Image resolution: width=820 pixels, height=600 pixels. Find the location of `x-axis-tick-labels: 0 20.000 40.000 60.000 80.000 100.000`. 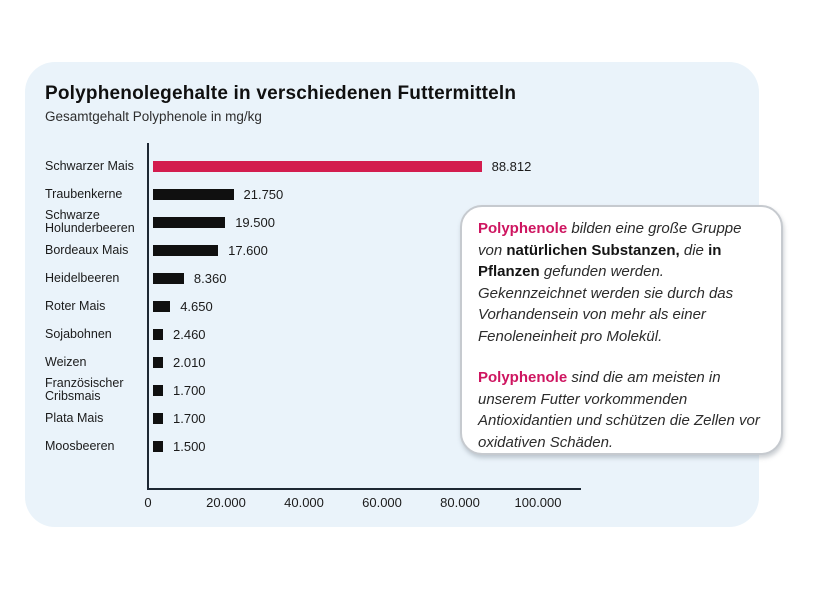

x-axis-tick-labels: 0 20.000 40.000 60.000 80.000 100.000 is located at coordinates (325, 503).